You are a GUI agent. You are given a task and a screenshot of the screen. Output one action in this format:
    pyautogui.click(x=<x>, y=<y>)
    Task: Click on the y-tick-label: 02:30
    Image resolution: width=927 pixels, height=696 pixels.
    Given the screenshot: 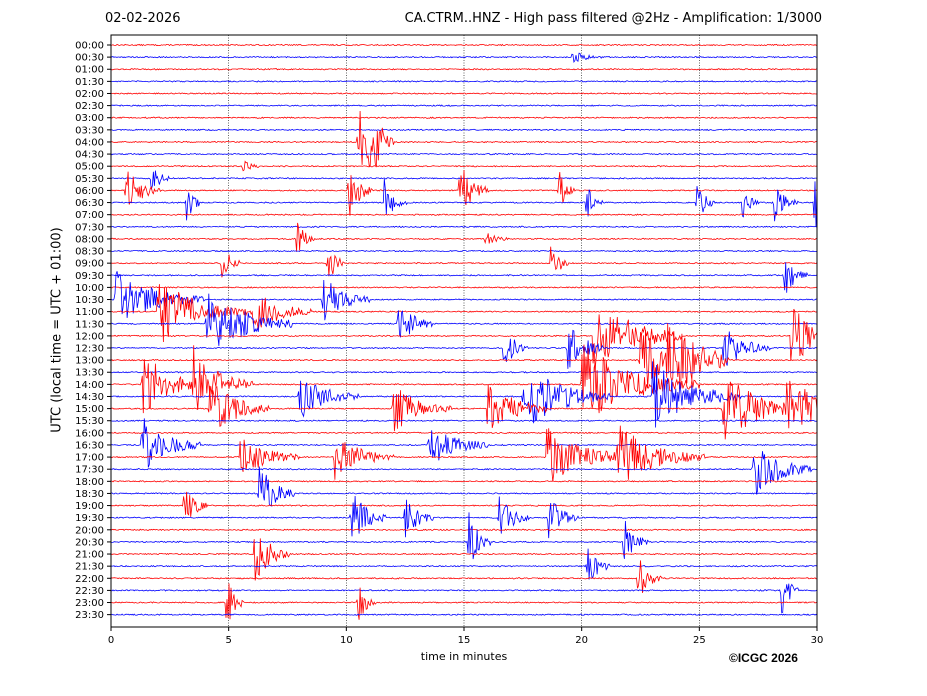 What is the action you would take?
    pyautogui.click(x=89, y=106)
    